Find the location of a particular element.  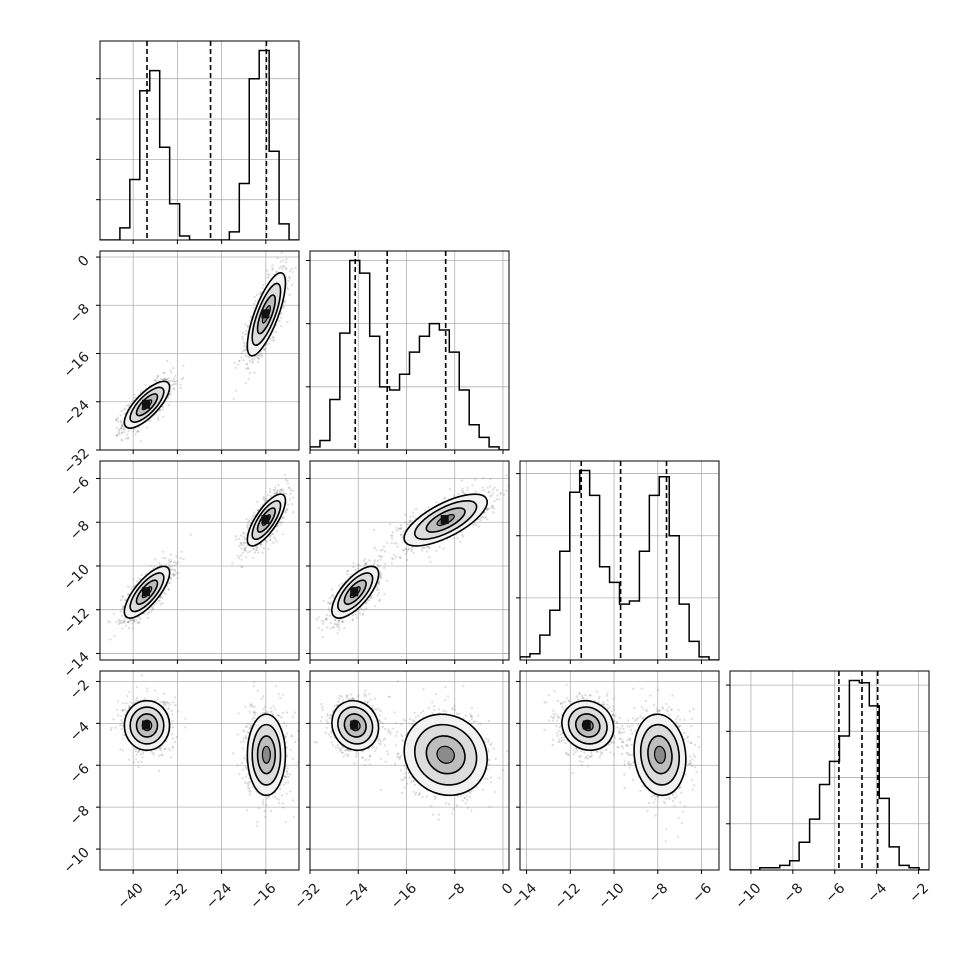

y-tick-label: −32 is located at coordinates (77, 462).